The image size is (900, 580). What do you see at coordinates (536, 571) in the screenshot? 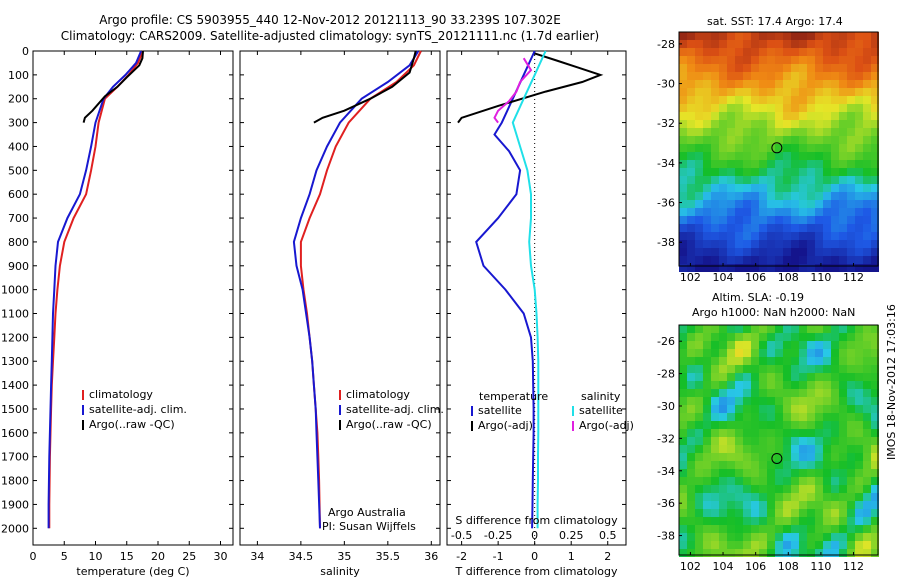
I see `x-axis-label: T difference from climatology` at bounding box center [536, 571].